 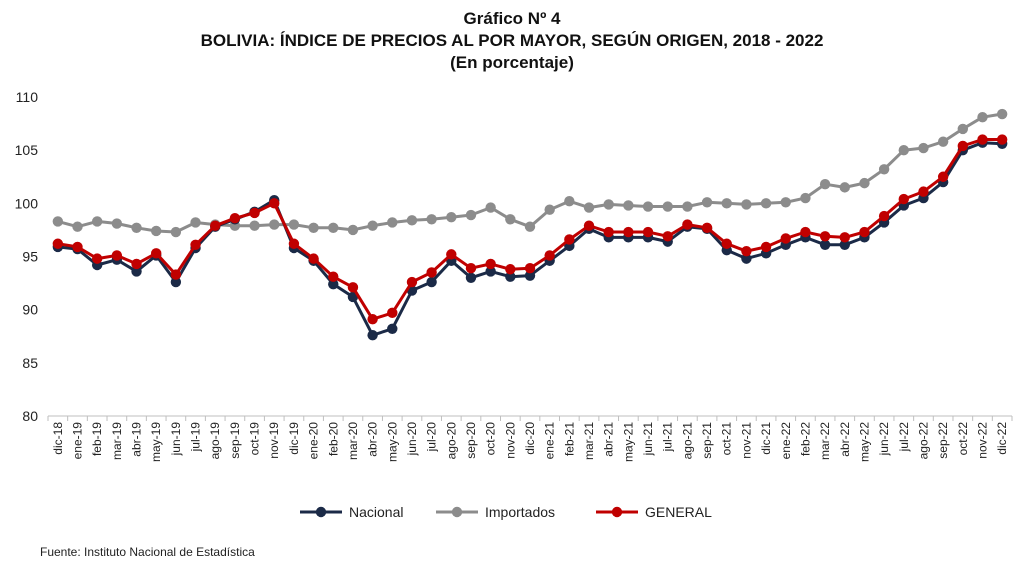 I want to click on y-tick-label: 80, so click(x=30, y=416).